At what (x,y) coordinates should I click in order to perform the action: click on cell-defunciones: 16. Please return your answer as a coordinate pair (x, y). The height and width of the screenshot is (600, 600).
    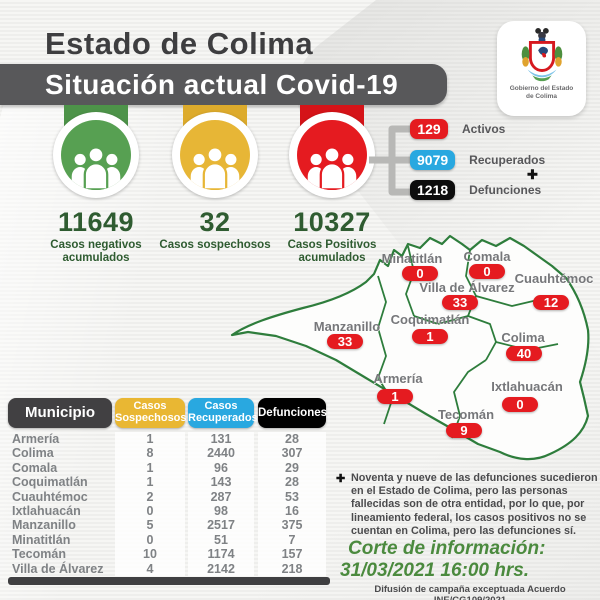
    Looking at the image, I should click on (292, 511).